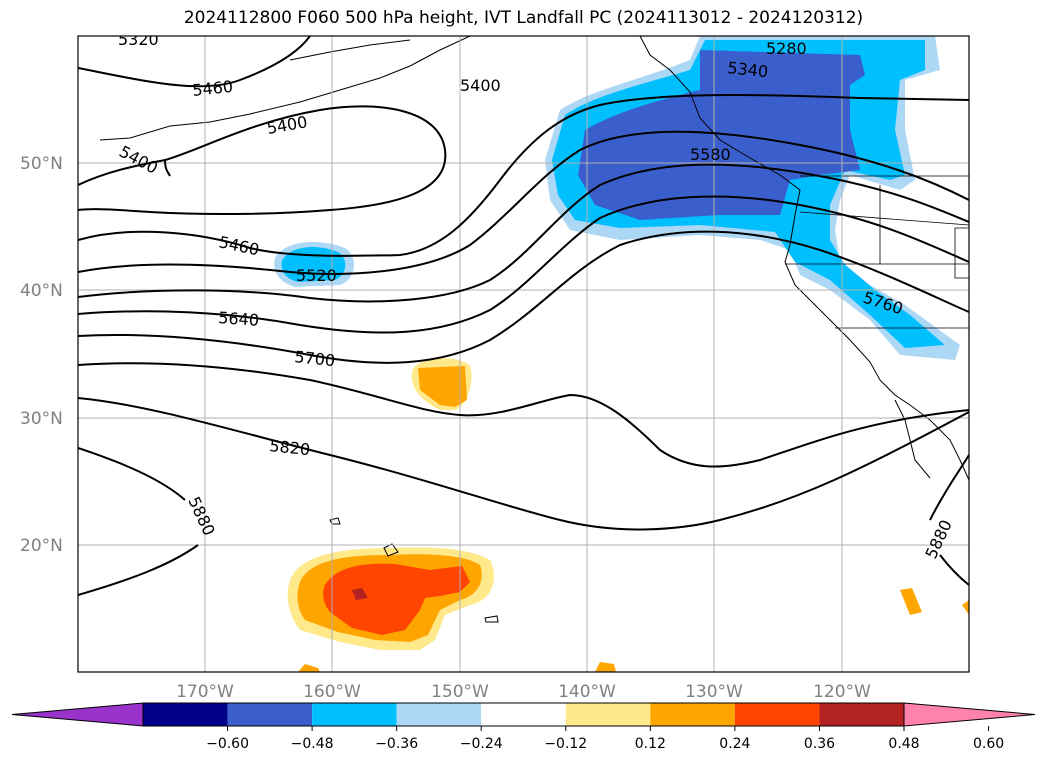  What do you see at coordinates (227, 744) in the screenshot?
I see `colorbar-tick-label: −0.60` at bounding box center [227, 744].